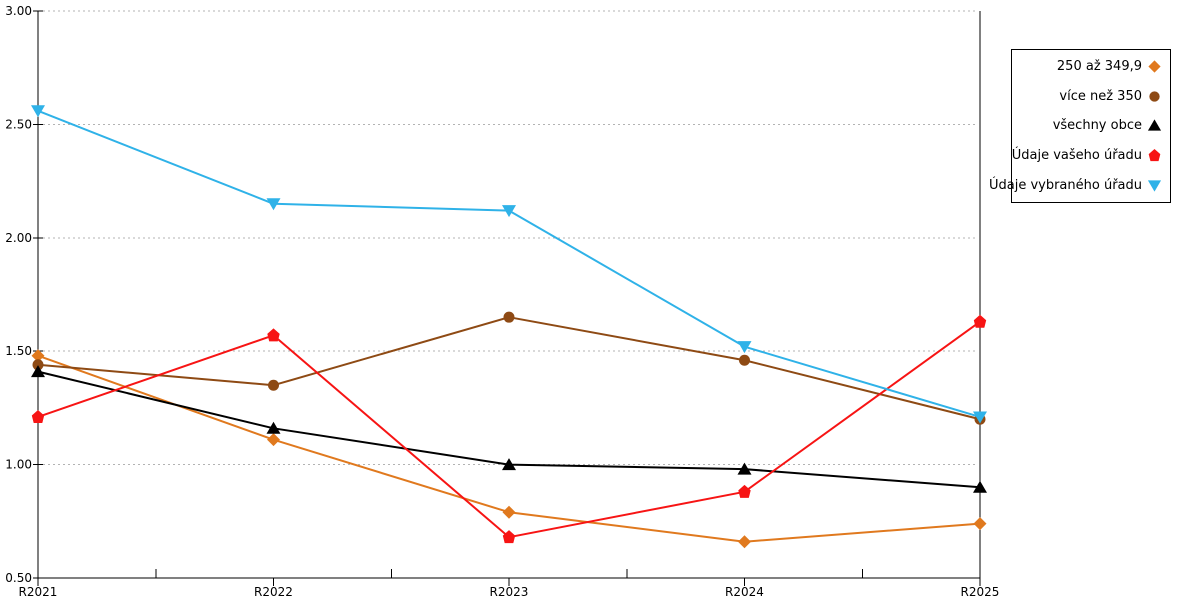 The height and width of the screenshot is (600, 1200). I want to click on legend-triangle-up-icon, so click(1154, 125).